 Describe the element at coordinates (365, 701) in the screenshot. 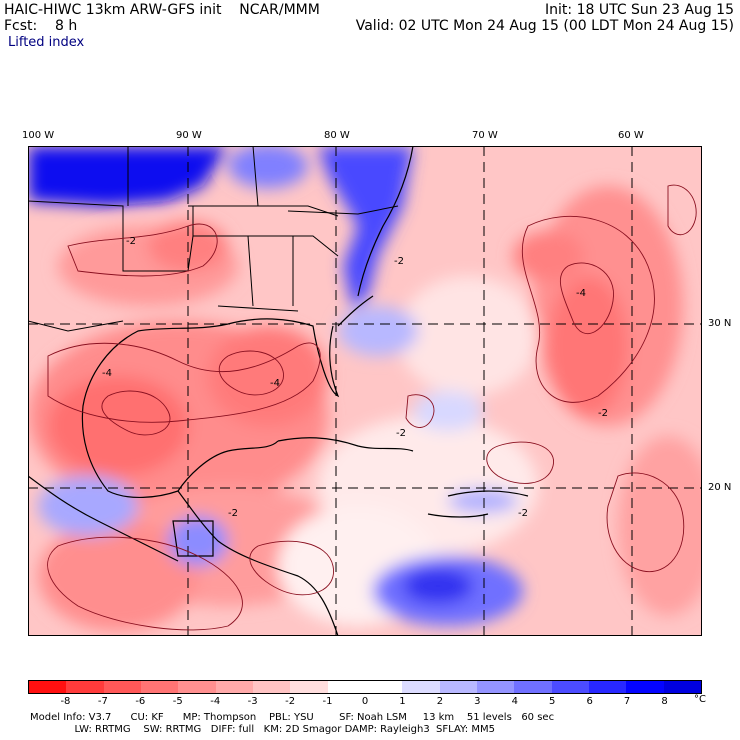

I see `colorbar-tick-label: 0` at that location.